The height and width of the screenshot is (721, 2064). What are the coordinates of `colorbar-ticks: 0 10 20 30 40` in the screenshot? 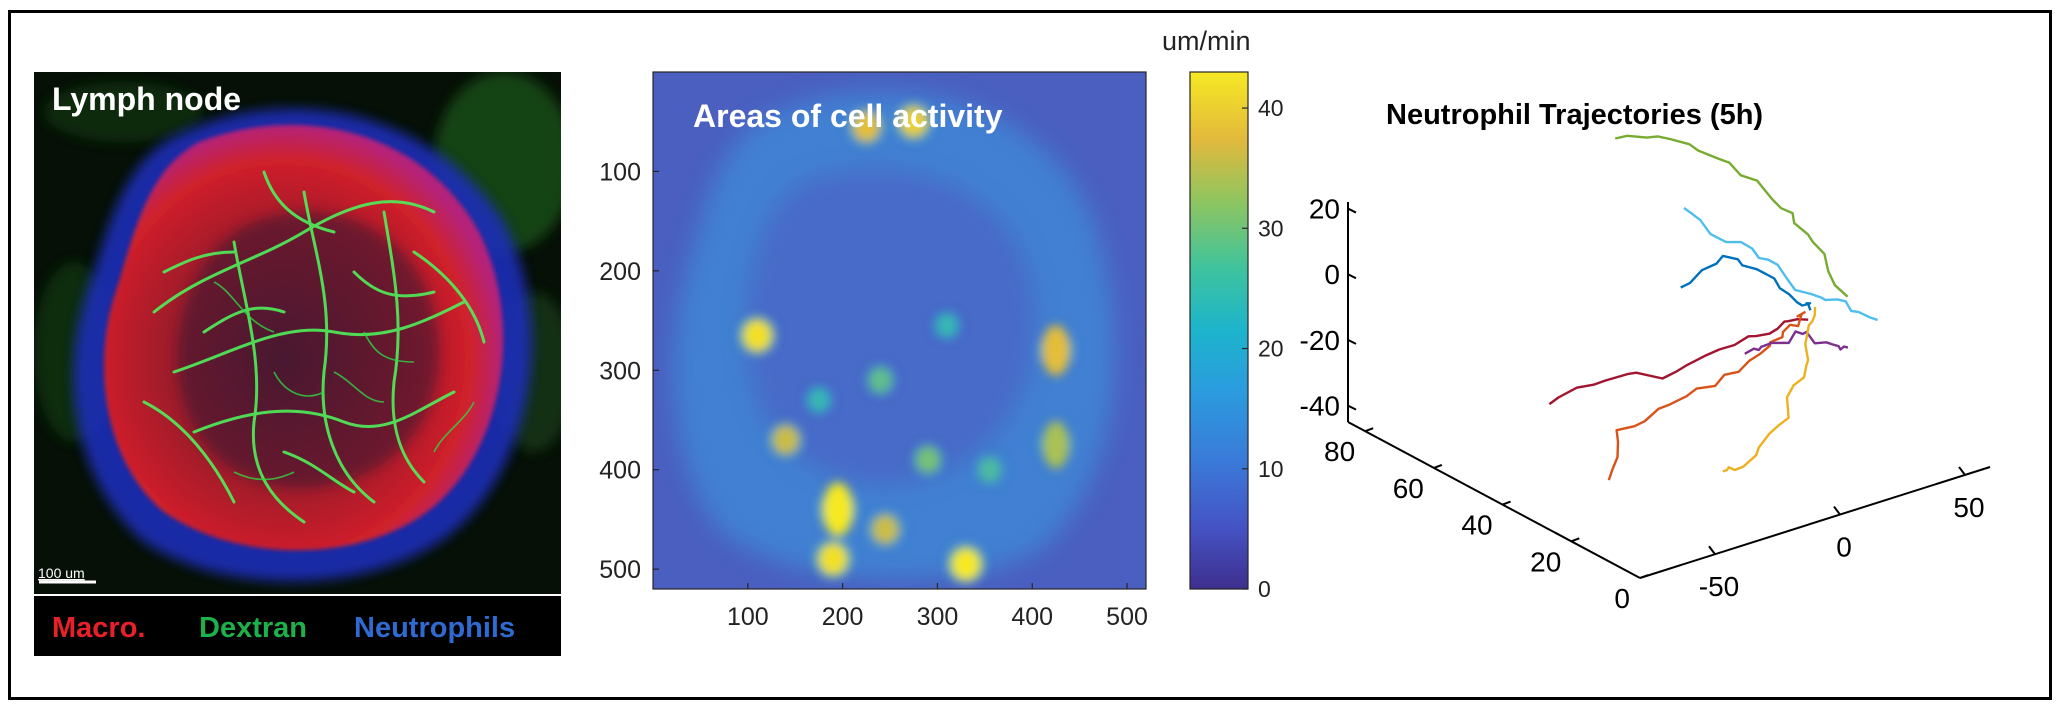 It's located at (1263, 348).